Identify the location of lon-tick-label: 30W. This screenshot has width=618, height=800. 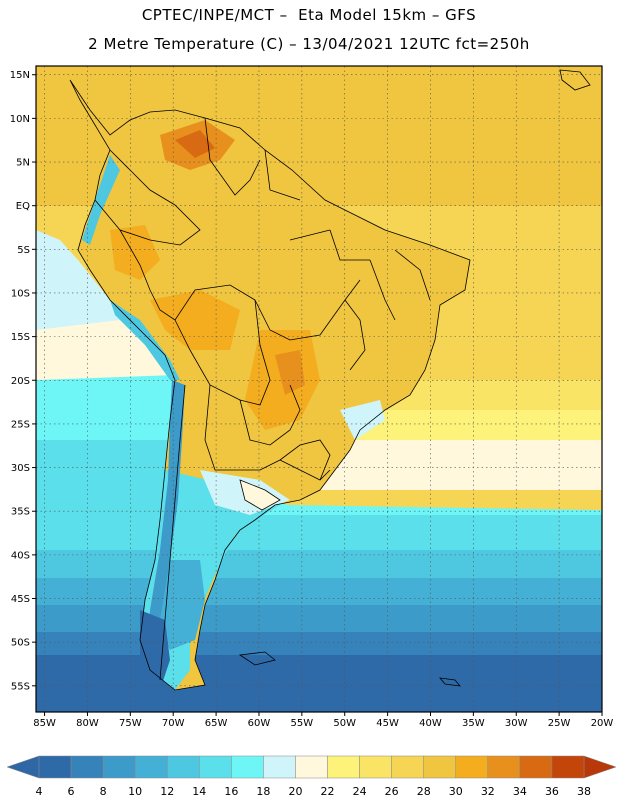
(516, 723).